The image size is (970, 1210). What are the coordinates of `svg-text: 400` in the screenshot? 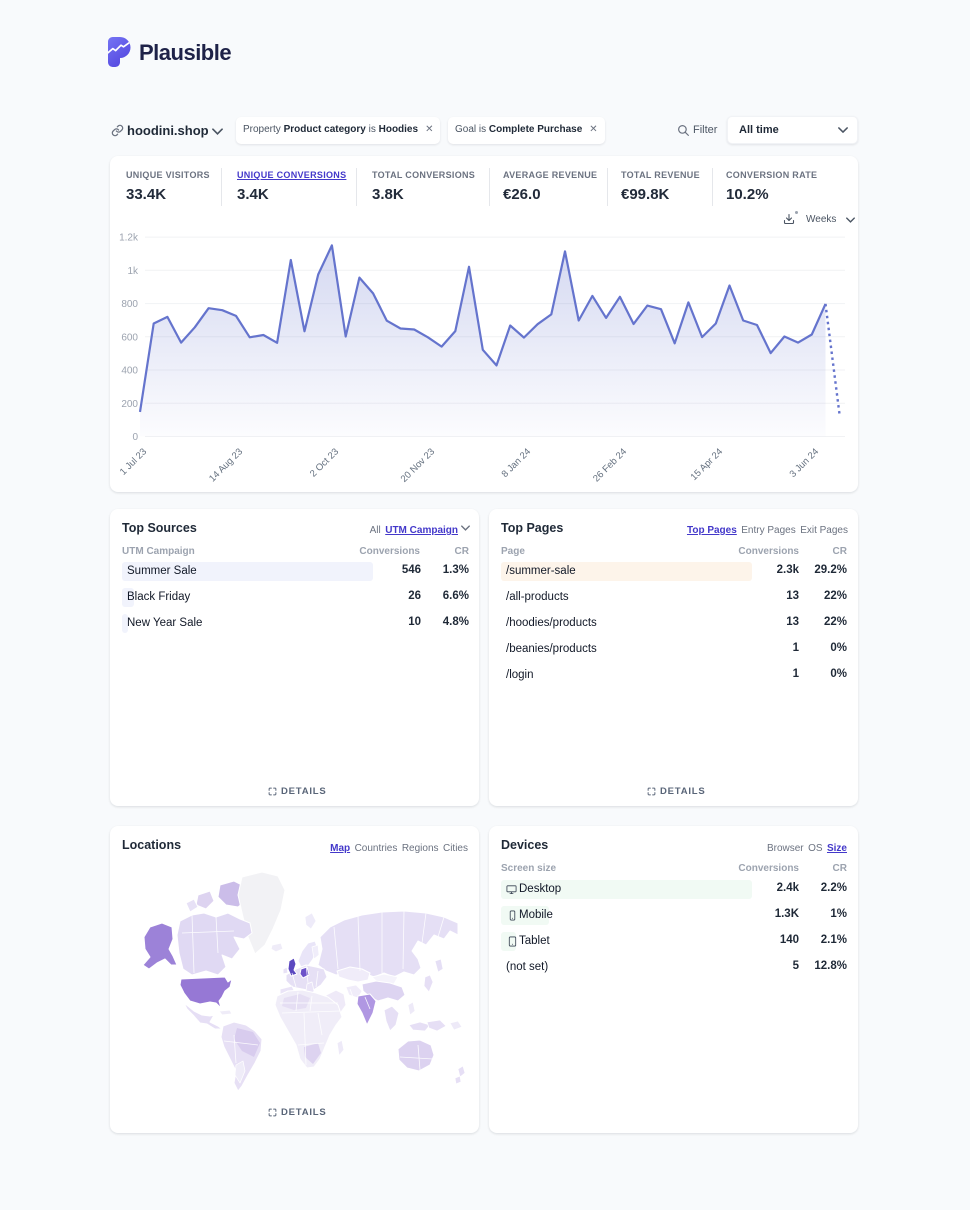 It's located at (129, 371).